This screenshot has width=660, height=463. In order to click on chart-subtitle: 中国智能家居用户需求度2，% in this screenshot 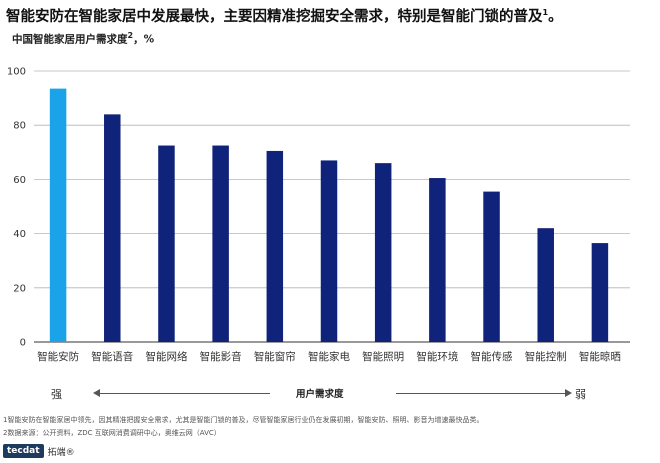, I will do `click(83, 38)`.